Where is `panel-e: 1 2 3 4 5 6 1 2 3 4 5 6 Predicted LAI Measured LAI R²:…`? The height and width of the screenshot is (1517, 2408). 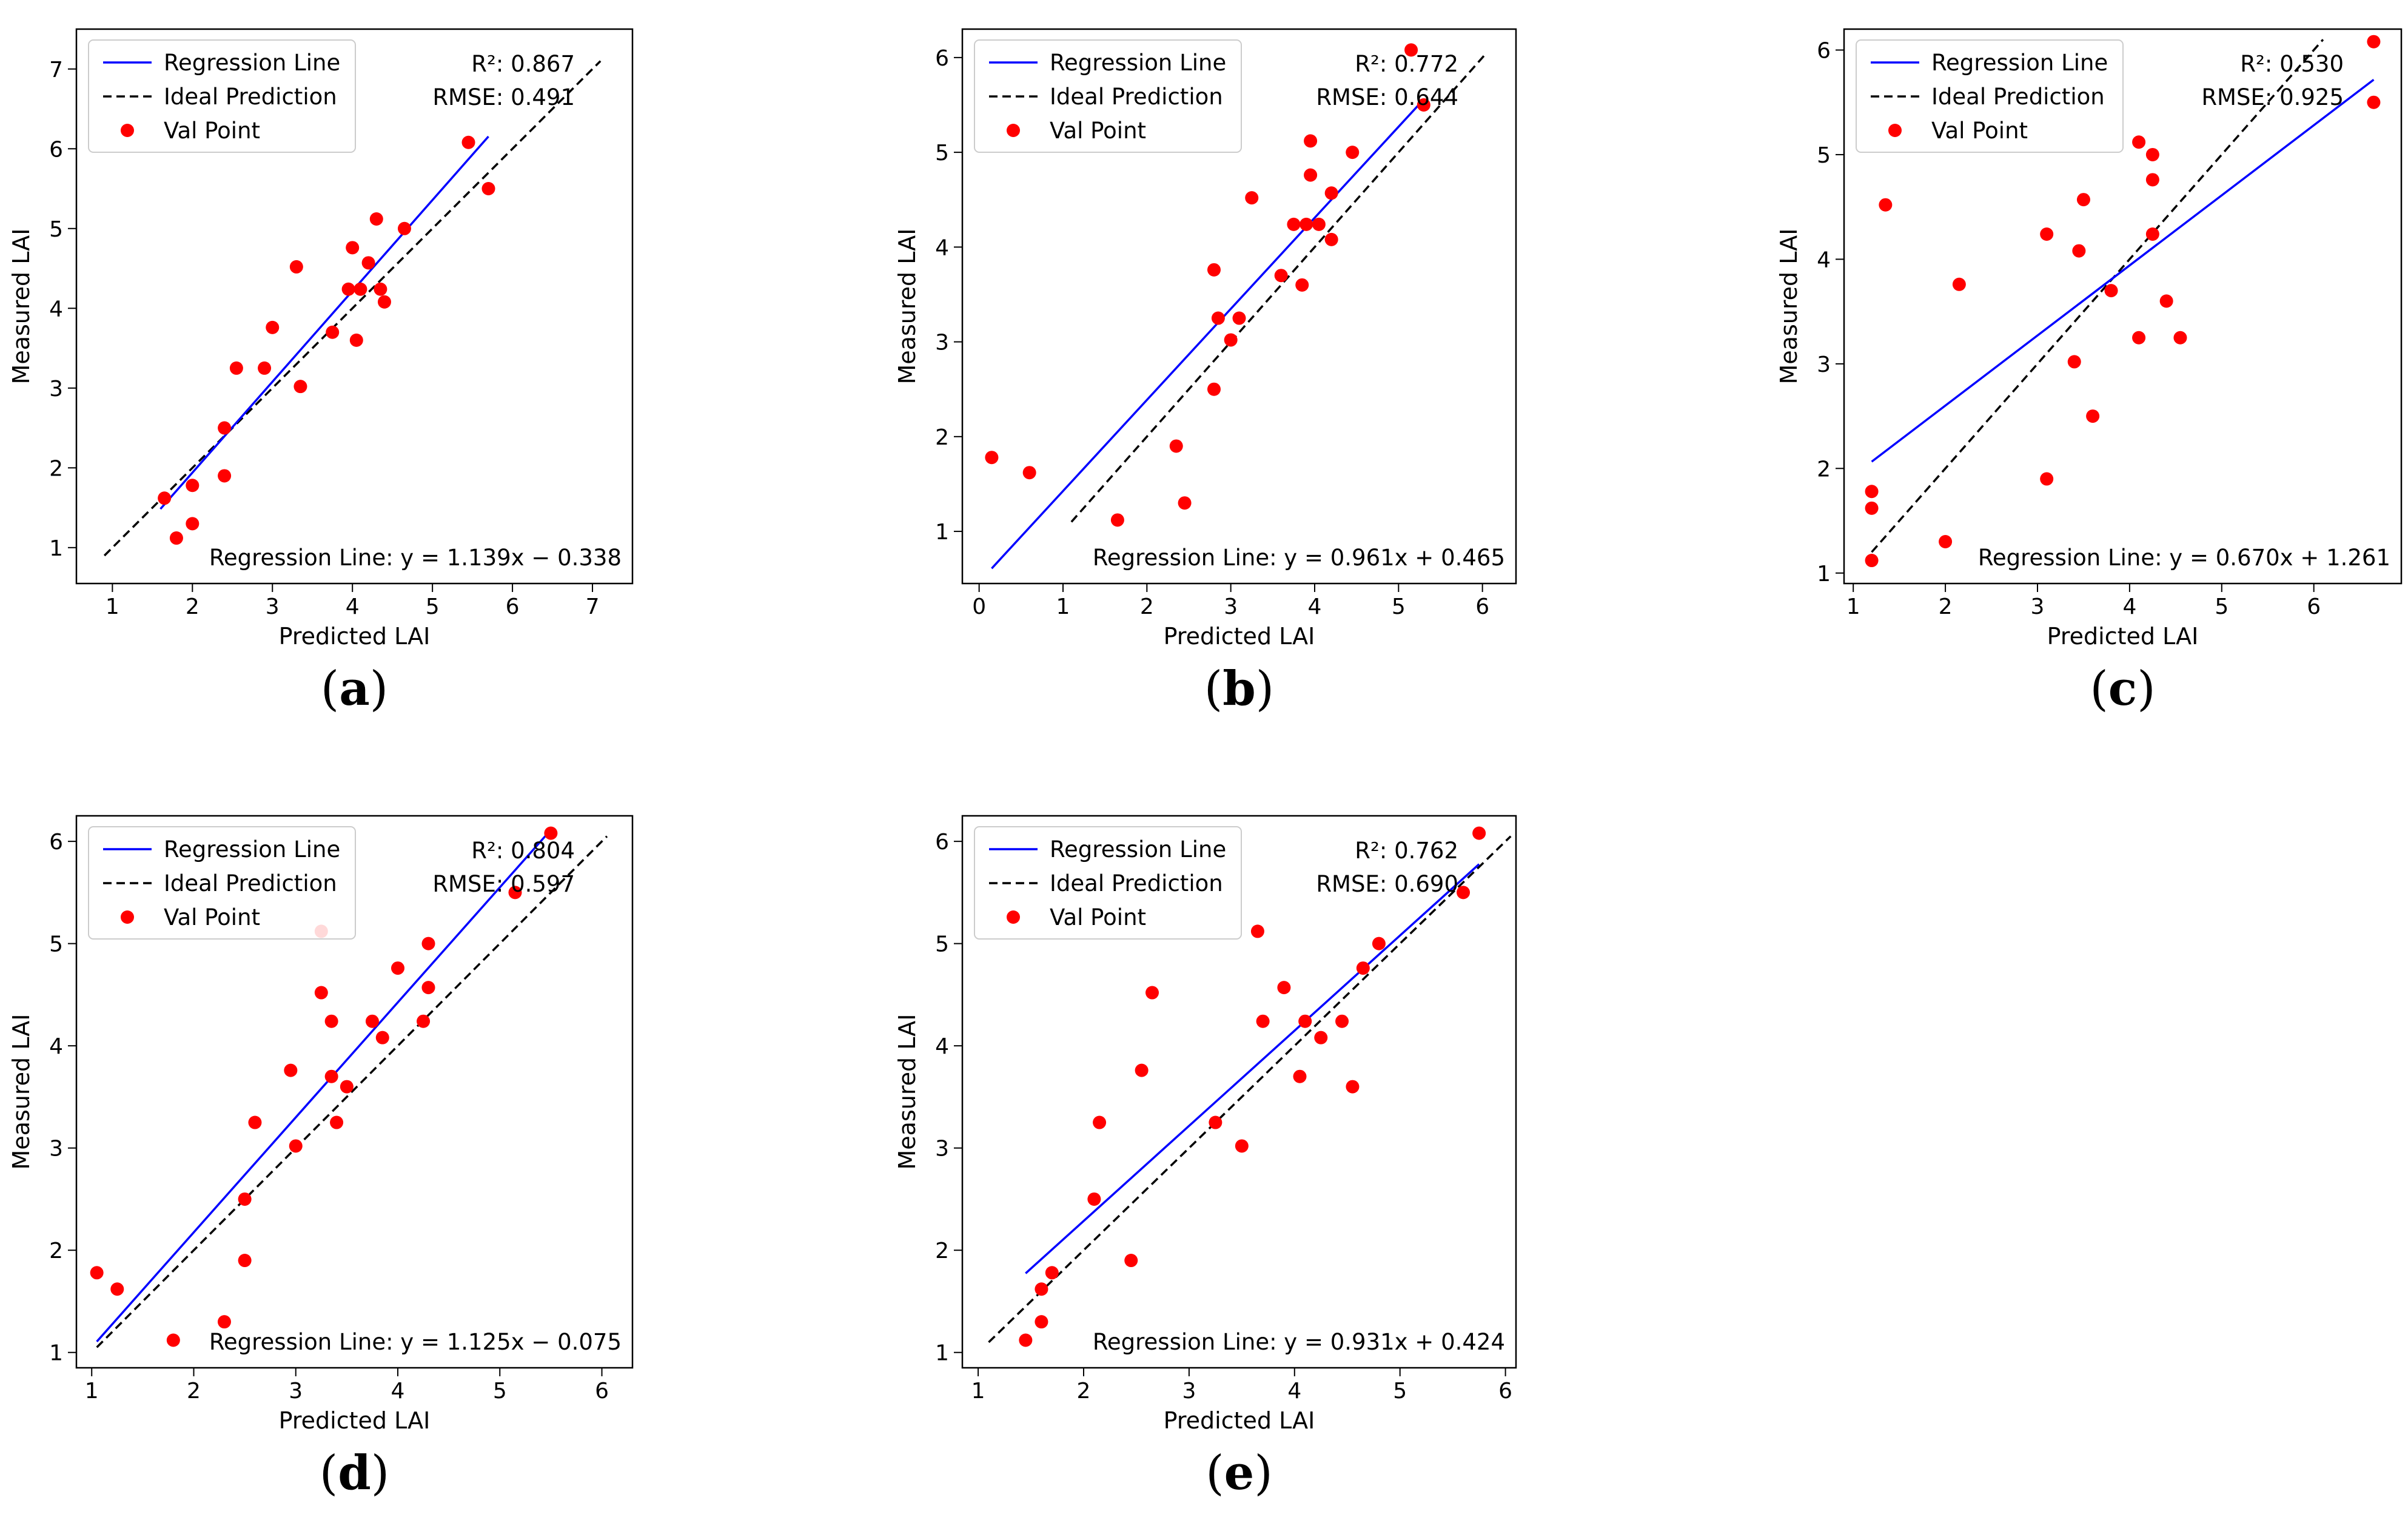
panel-e: 1 2 3 4 5 6 1 2 3 4 5 6 Predicted LAI Measured LAI R²:… is located at coordinates (1206, 1158).